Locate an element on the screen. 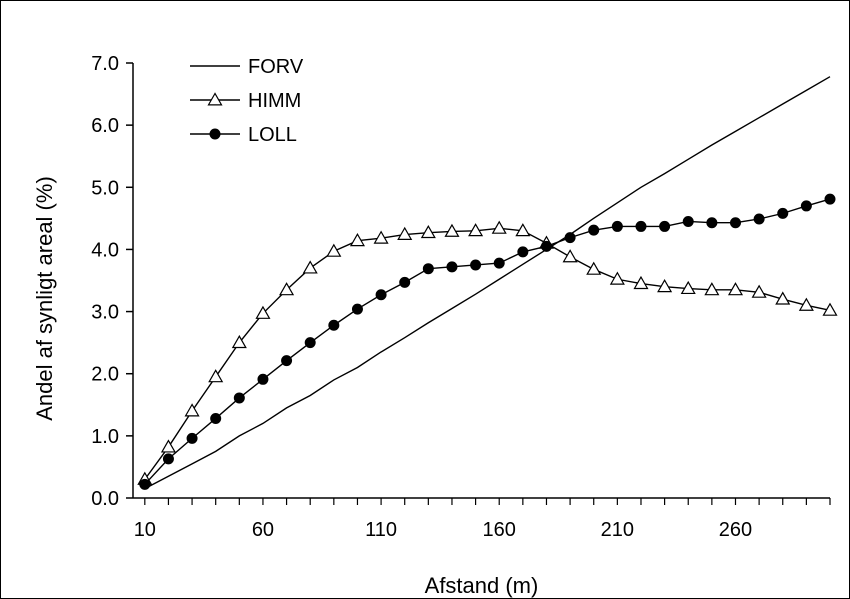 The image size is (850, 599). legend-label-himm: HIMM is located at coordinates (274, 101).